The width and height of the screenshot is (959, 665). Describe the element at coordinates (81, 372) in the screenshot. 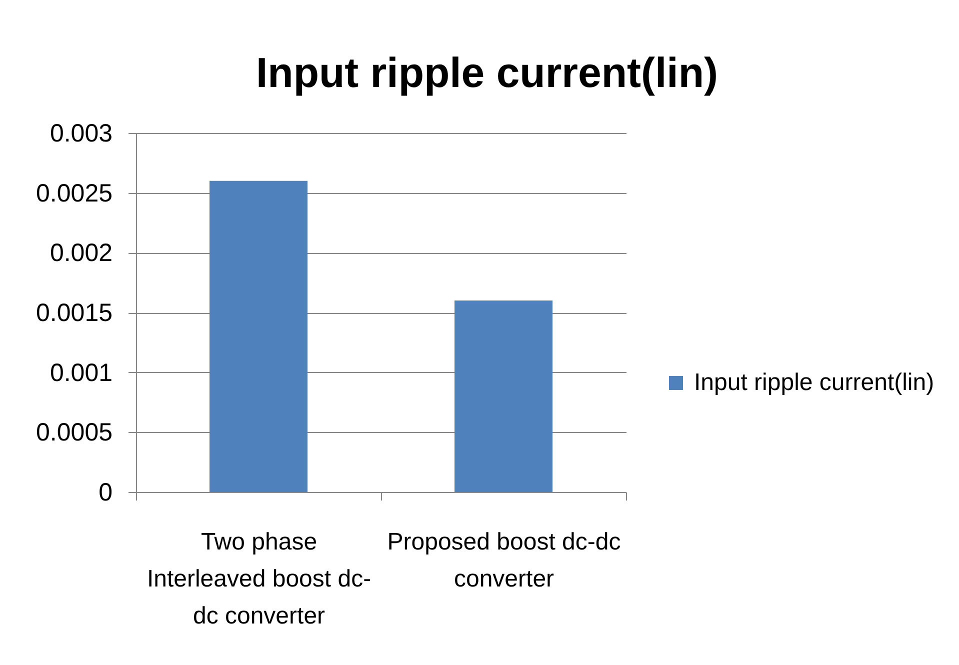

I see `y-tick-label: 0.001` at that location.